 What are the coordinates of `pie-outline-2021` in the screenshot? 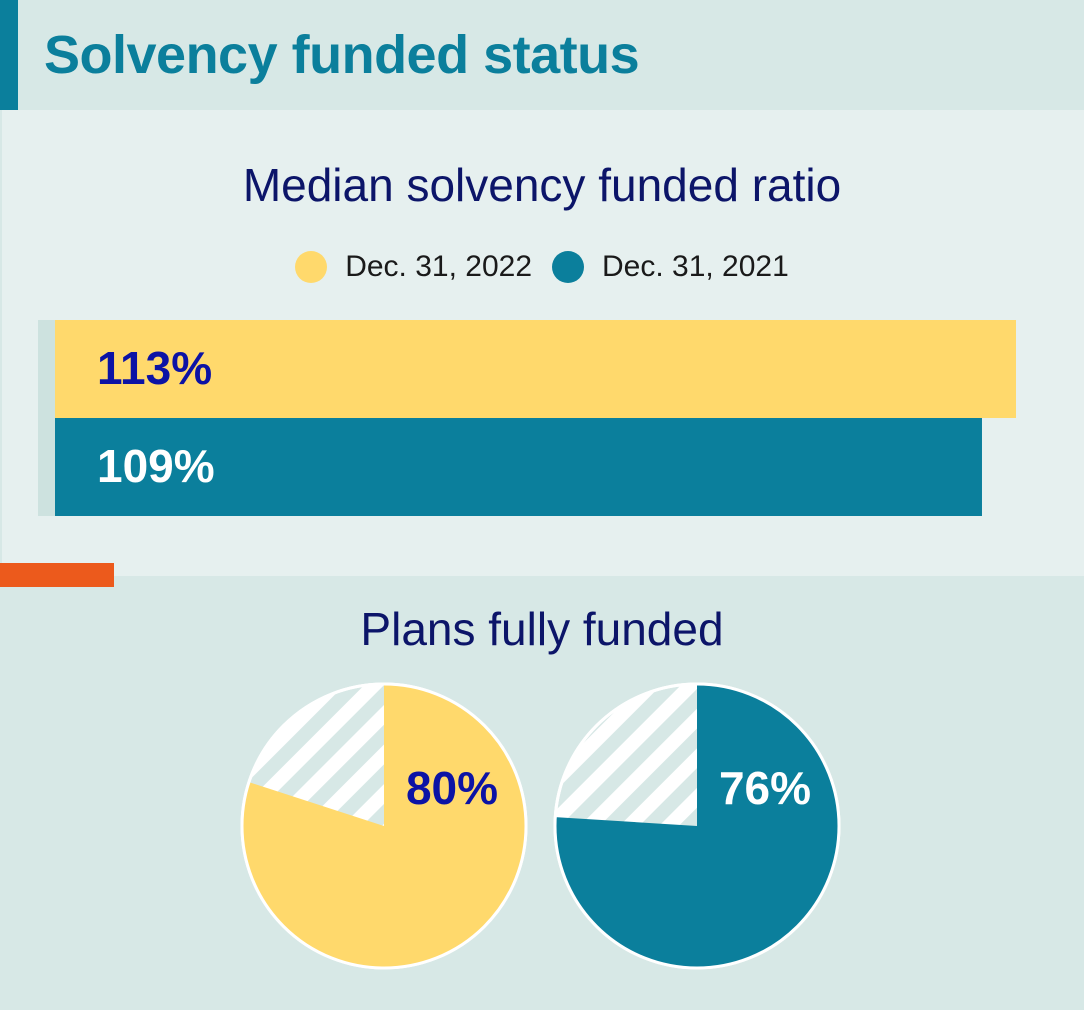 It's located at (697, 826).